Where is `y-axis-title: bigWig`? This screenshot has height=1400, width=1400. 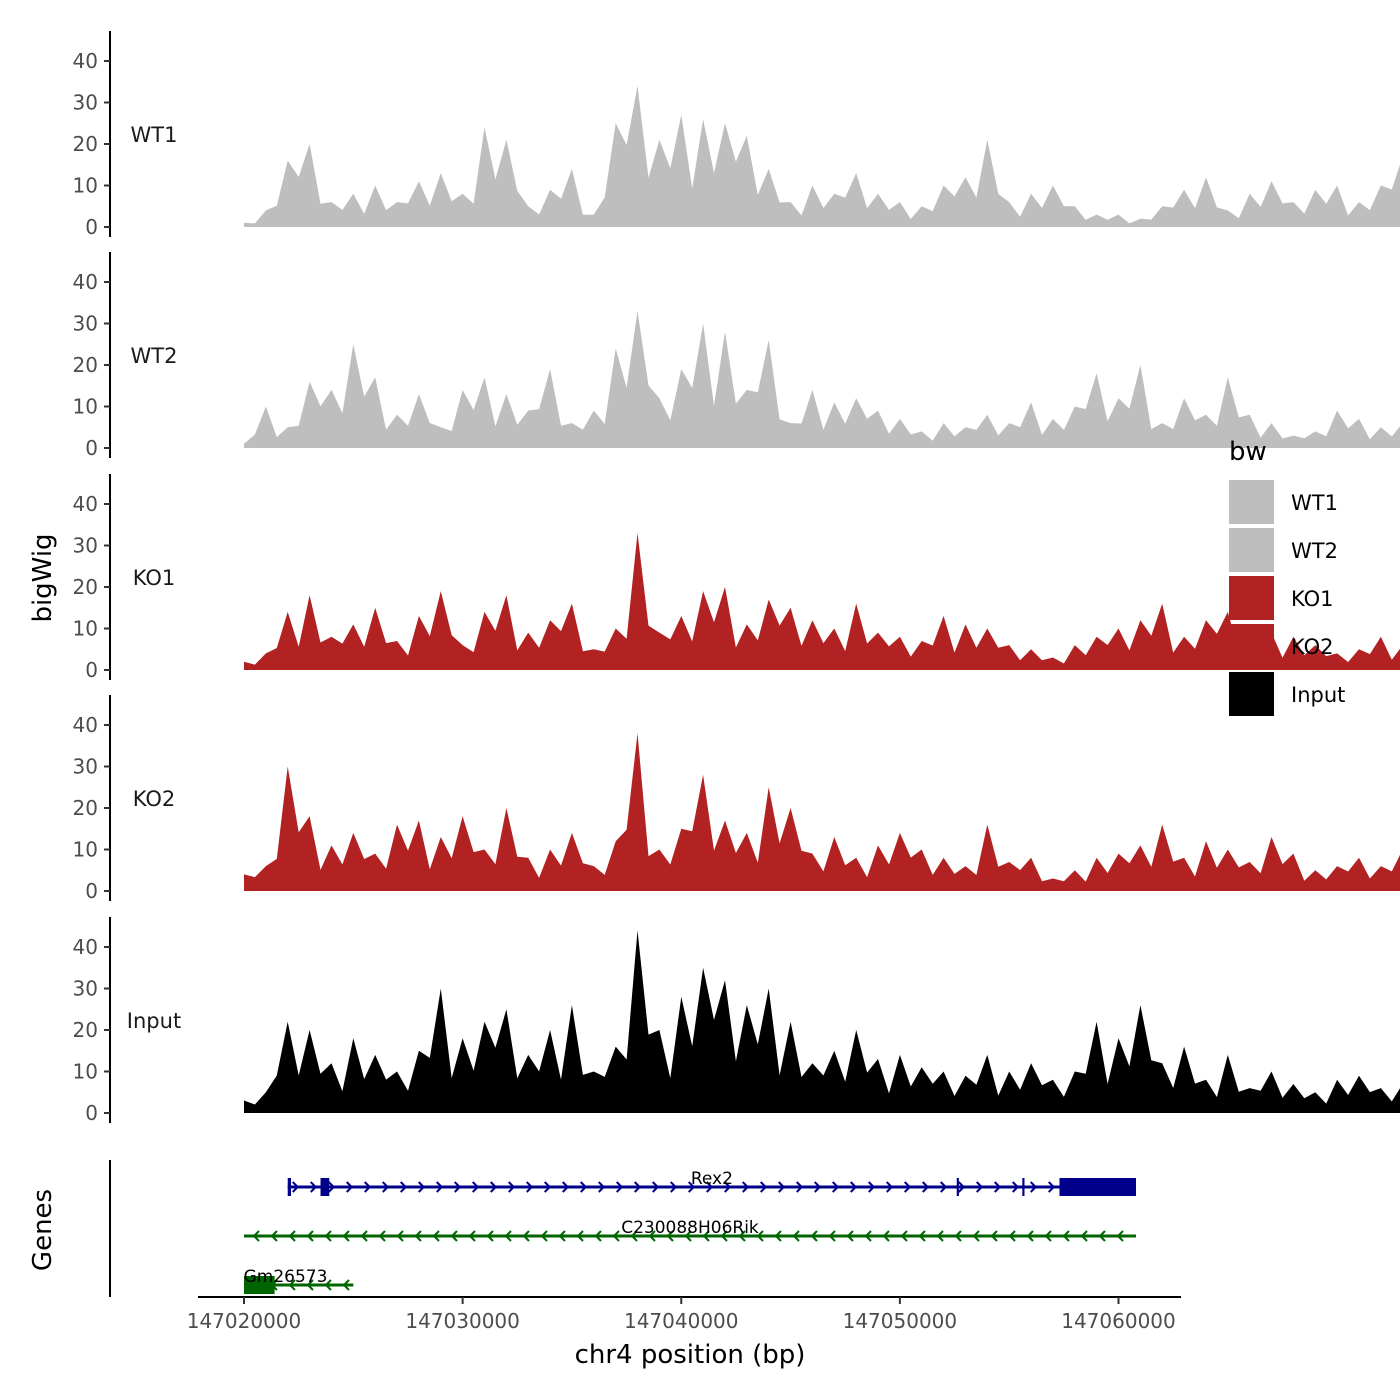
y-axis-title: bigWig is located at coordinates (43, 577).